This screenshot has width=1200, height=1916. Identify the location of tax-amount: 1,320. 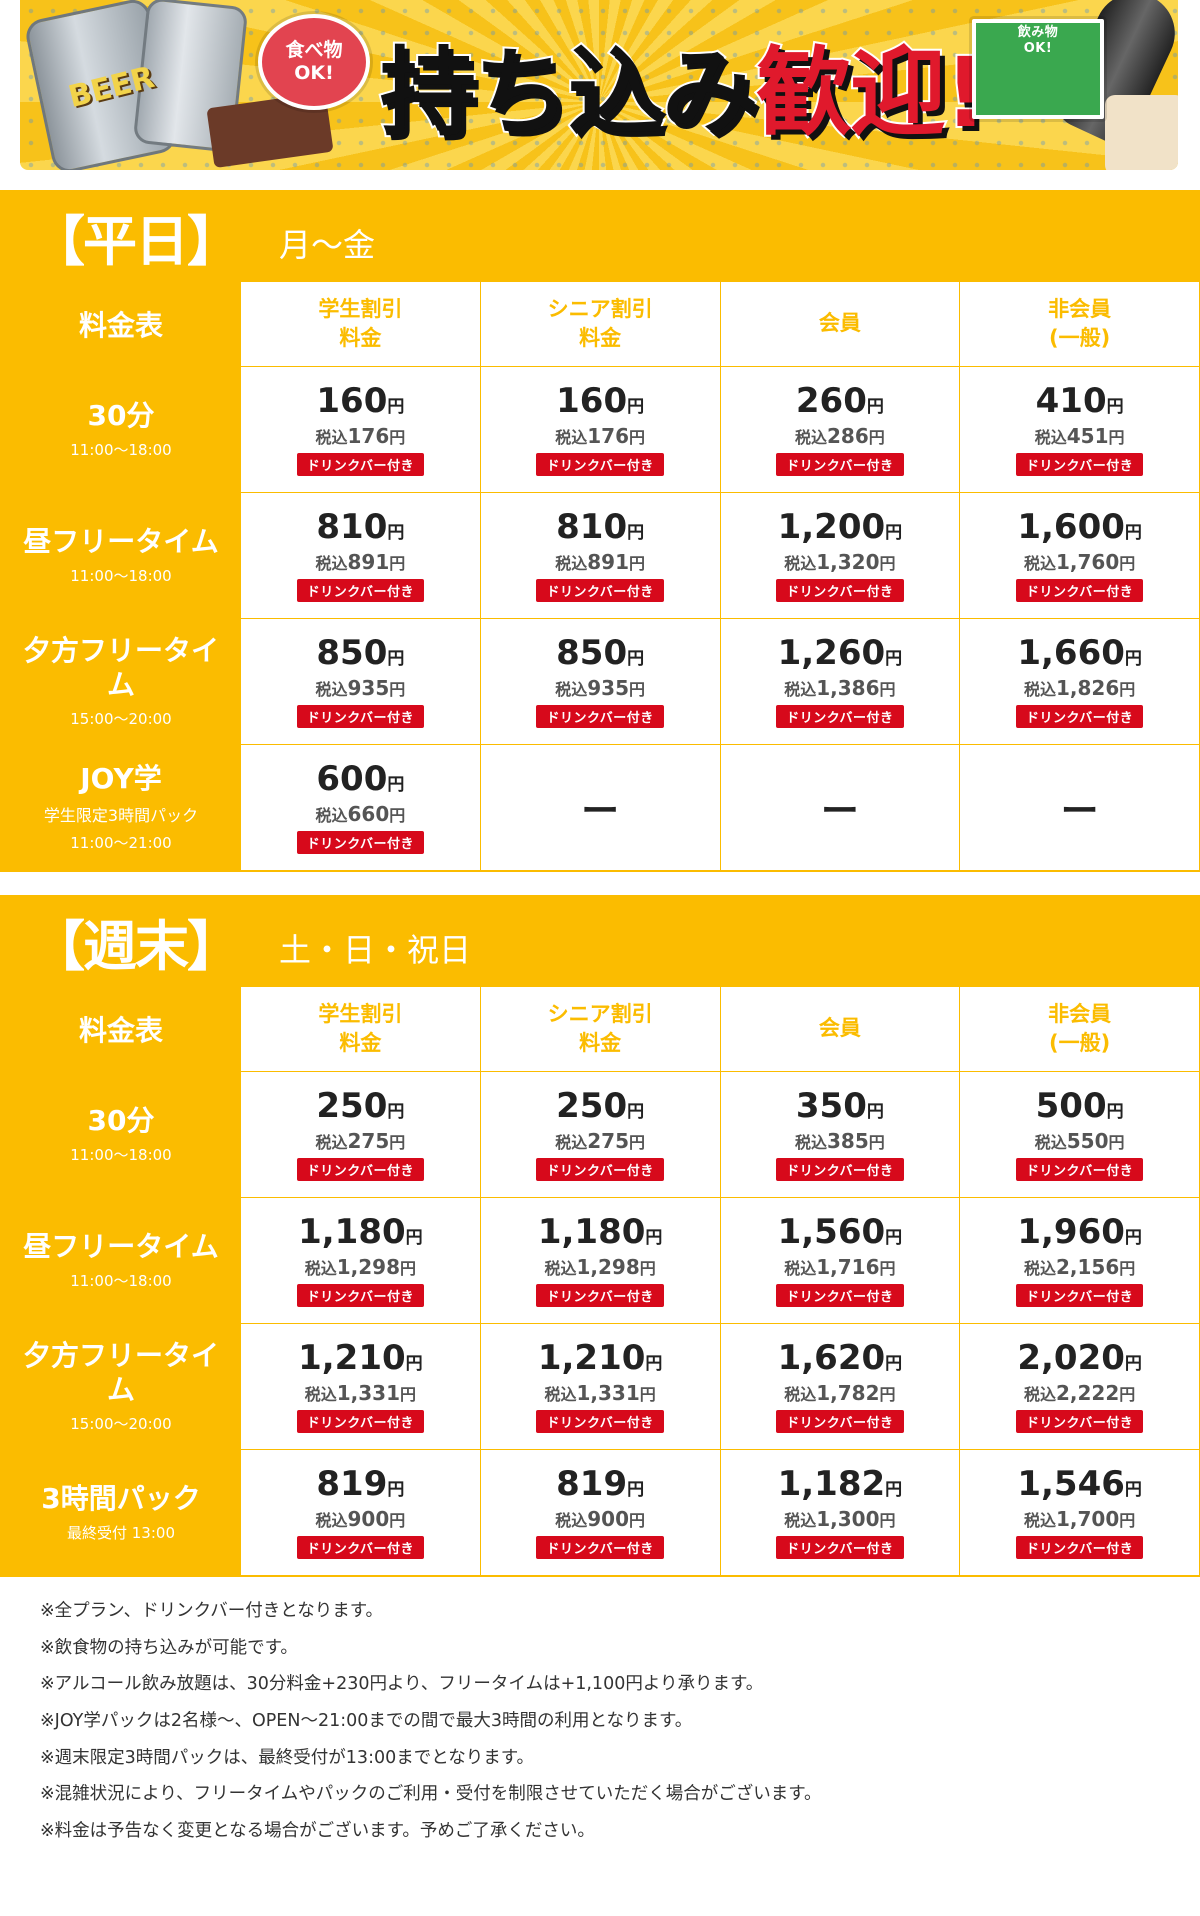
(848, 562).